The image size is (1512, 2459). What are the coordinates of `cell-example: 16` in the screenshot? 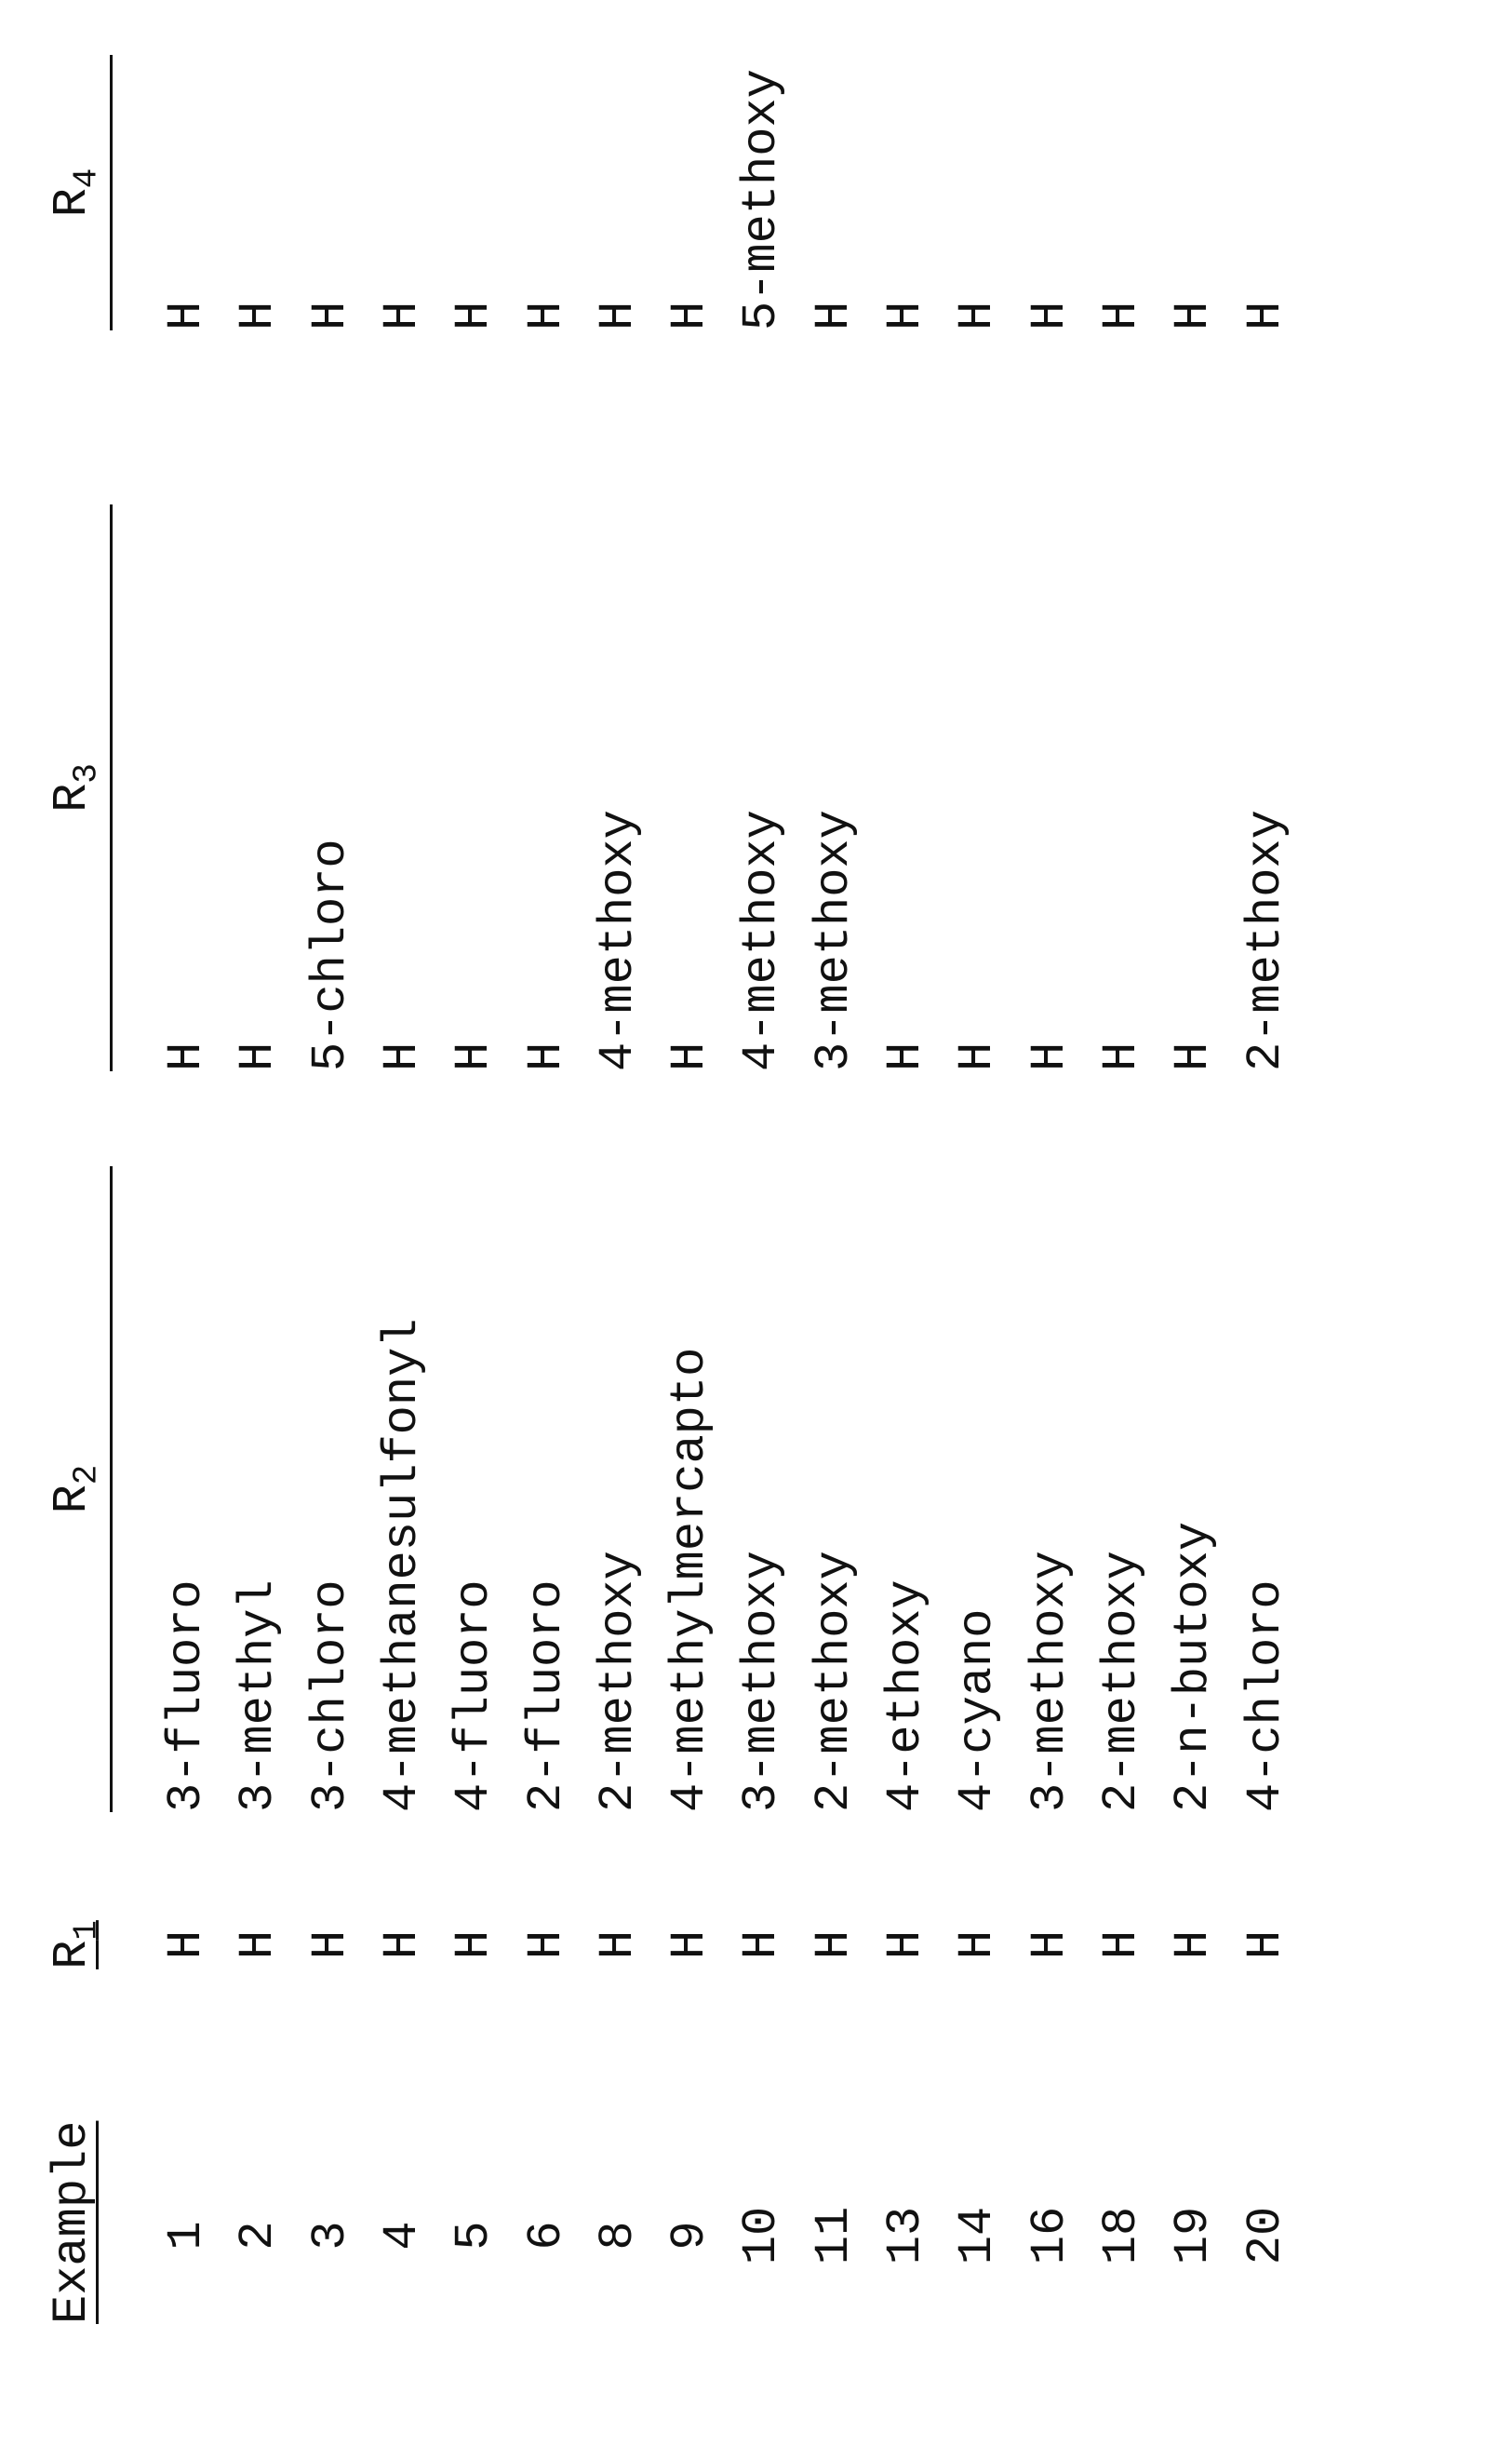 It's located at (1050, 2235).